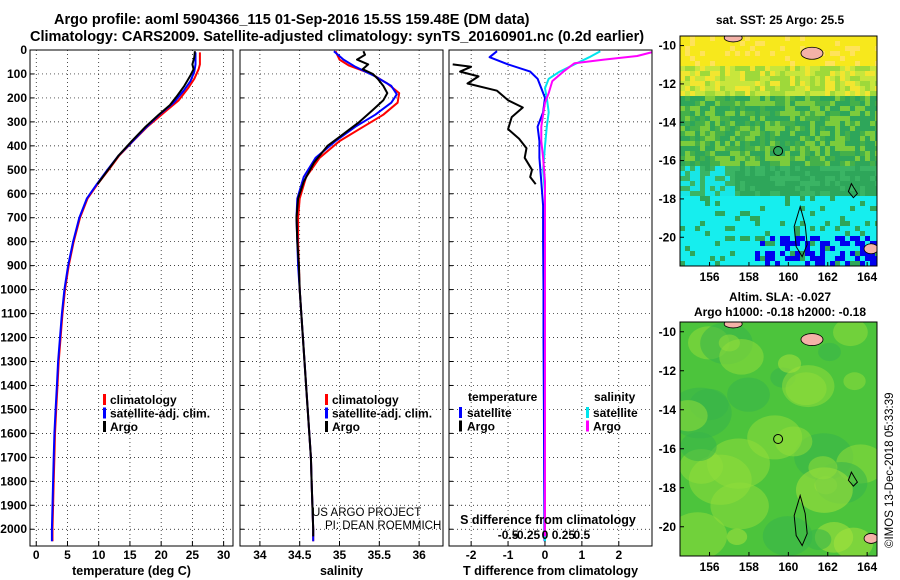 Image resolution: width=900 pixels, height=580 pixels. Describe the element at coordinates (146, 118) in the screenshot. I see `series-argo` at that location.